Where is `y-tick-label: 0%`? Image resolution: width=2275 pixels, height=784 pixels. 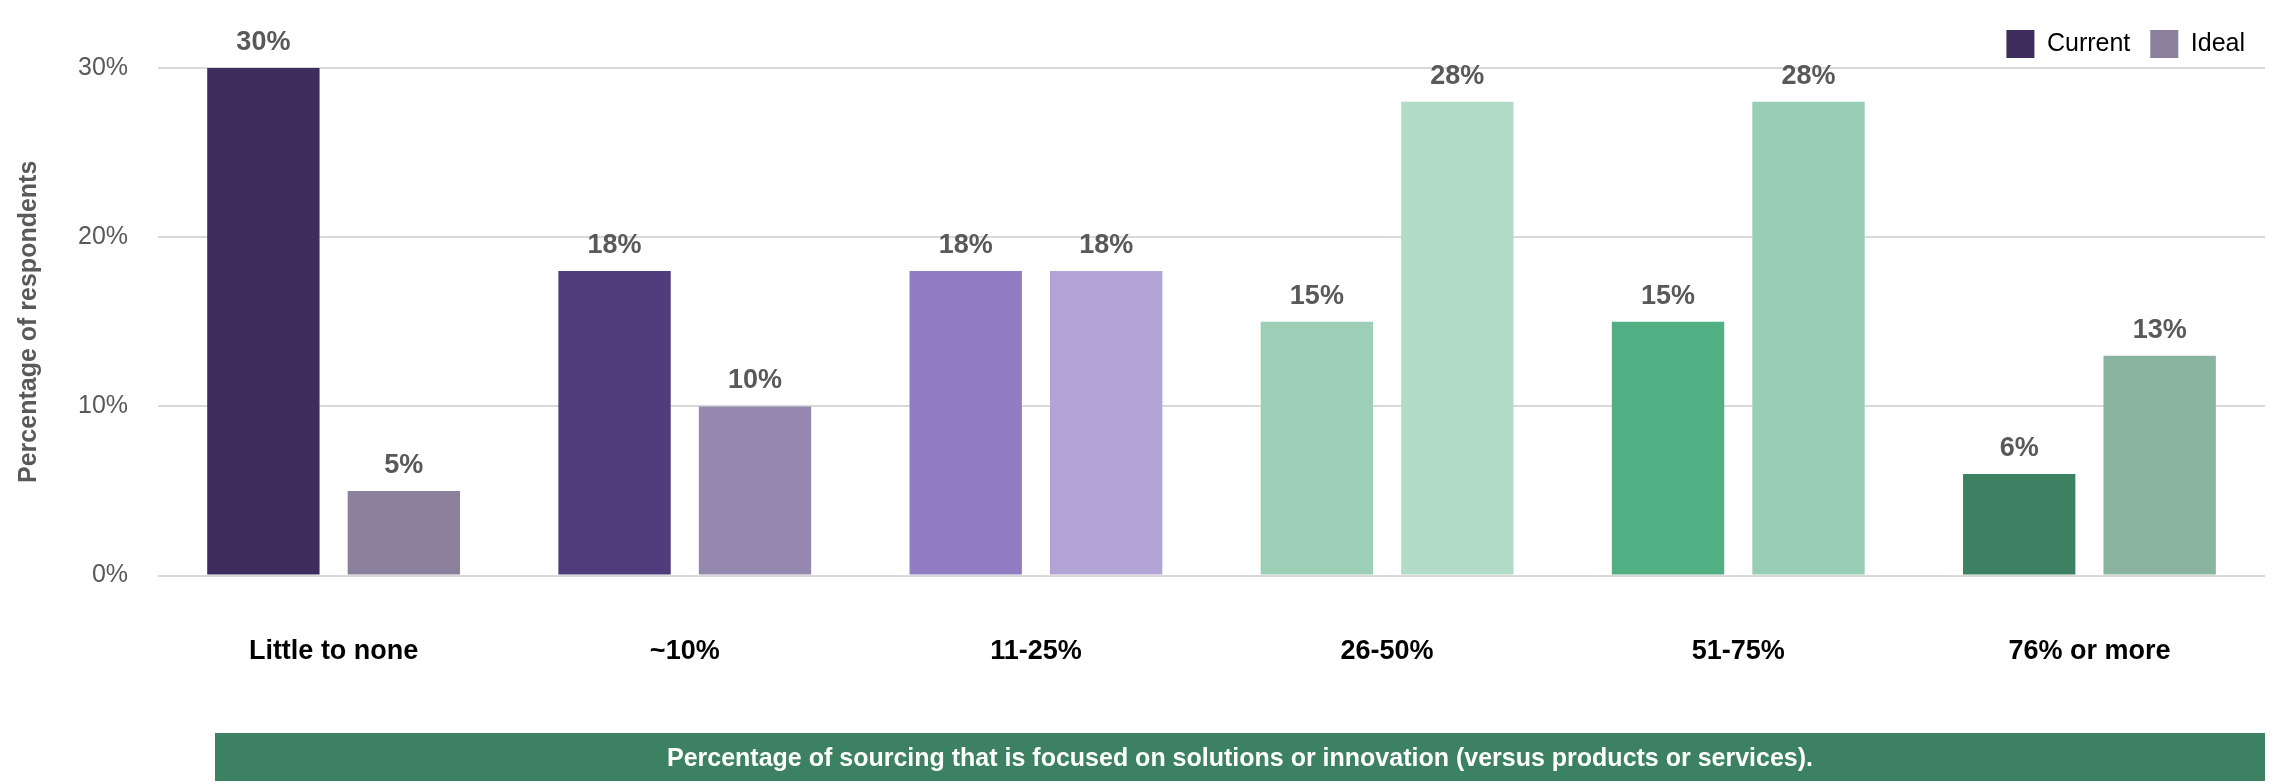 y-tick-label: 0% is located at coordinates (110, 573).